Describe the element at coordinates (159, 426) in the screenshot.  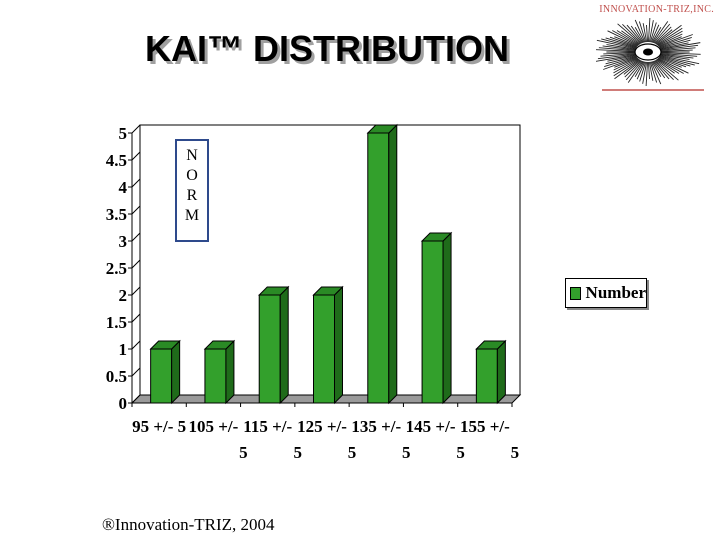
I see `x-tick-label: 95 +/- 5` at that location.